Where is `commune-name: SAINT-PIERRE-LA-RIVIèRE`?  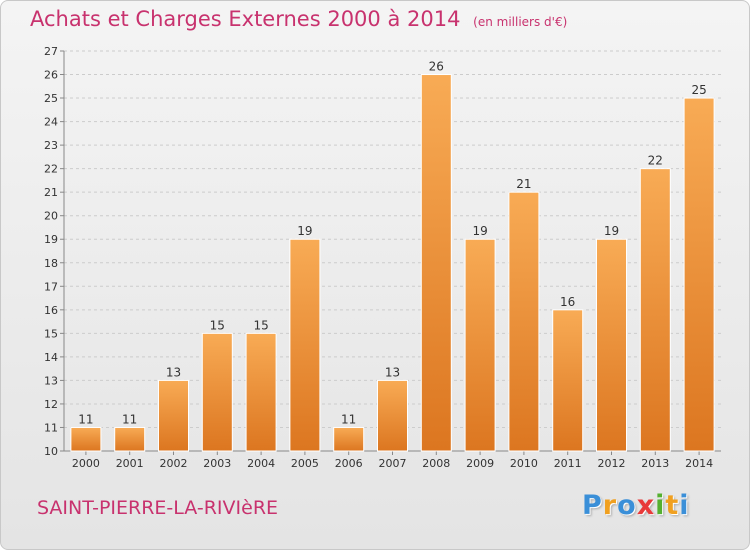
commune-name: SAINT-PIERRE-LA-RIVIèRE is located at coordinates (158, 508).